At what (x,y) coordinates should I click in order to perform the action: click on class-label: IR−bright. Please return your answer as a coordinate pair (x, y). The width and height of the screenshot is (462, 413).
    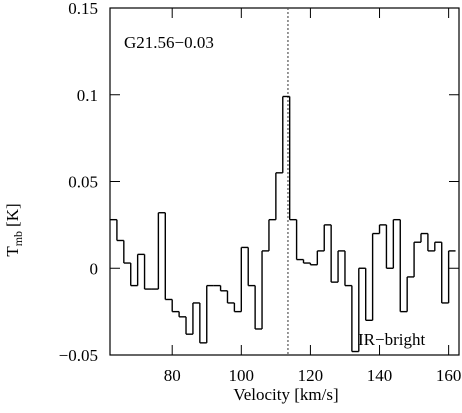
    Looking at the image, I should click on (391, 339).